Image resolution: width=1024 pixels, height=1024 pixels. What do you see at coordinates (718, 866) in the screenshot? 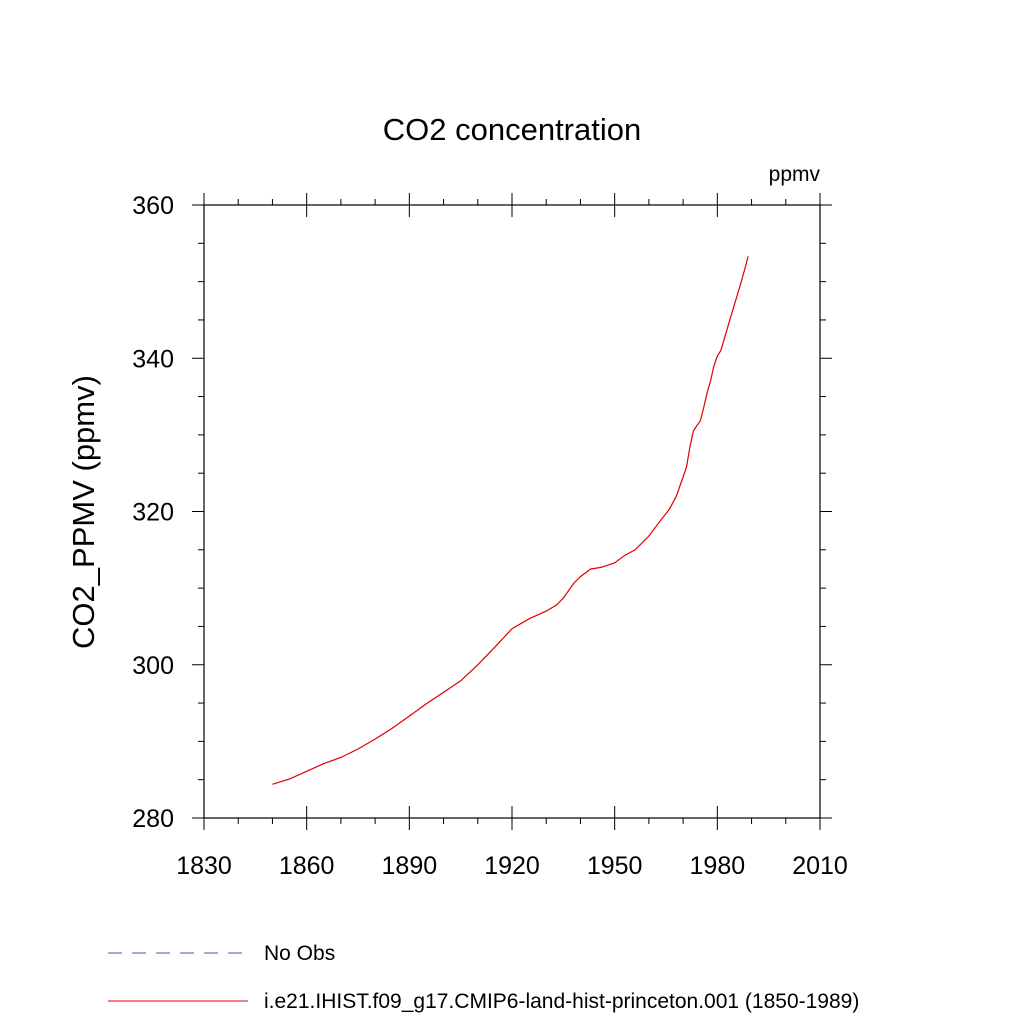
I see `x-tick-label: 1980` at bounding box center [718, 866].